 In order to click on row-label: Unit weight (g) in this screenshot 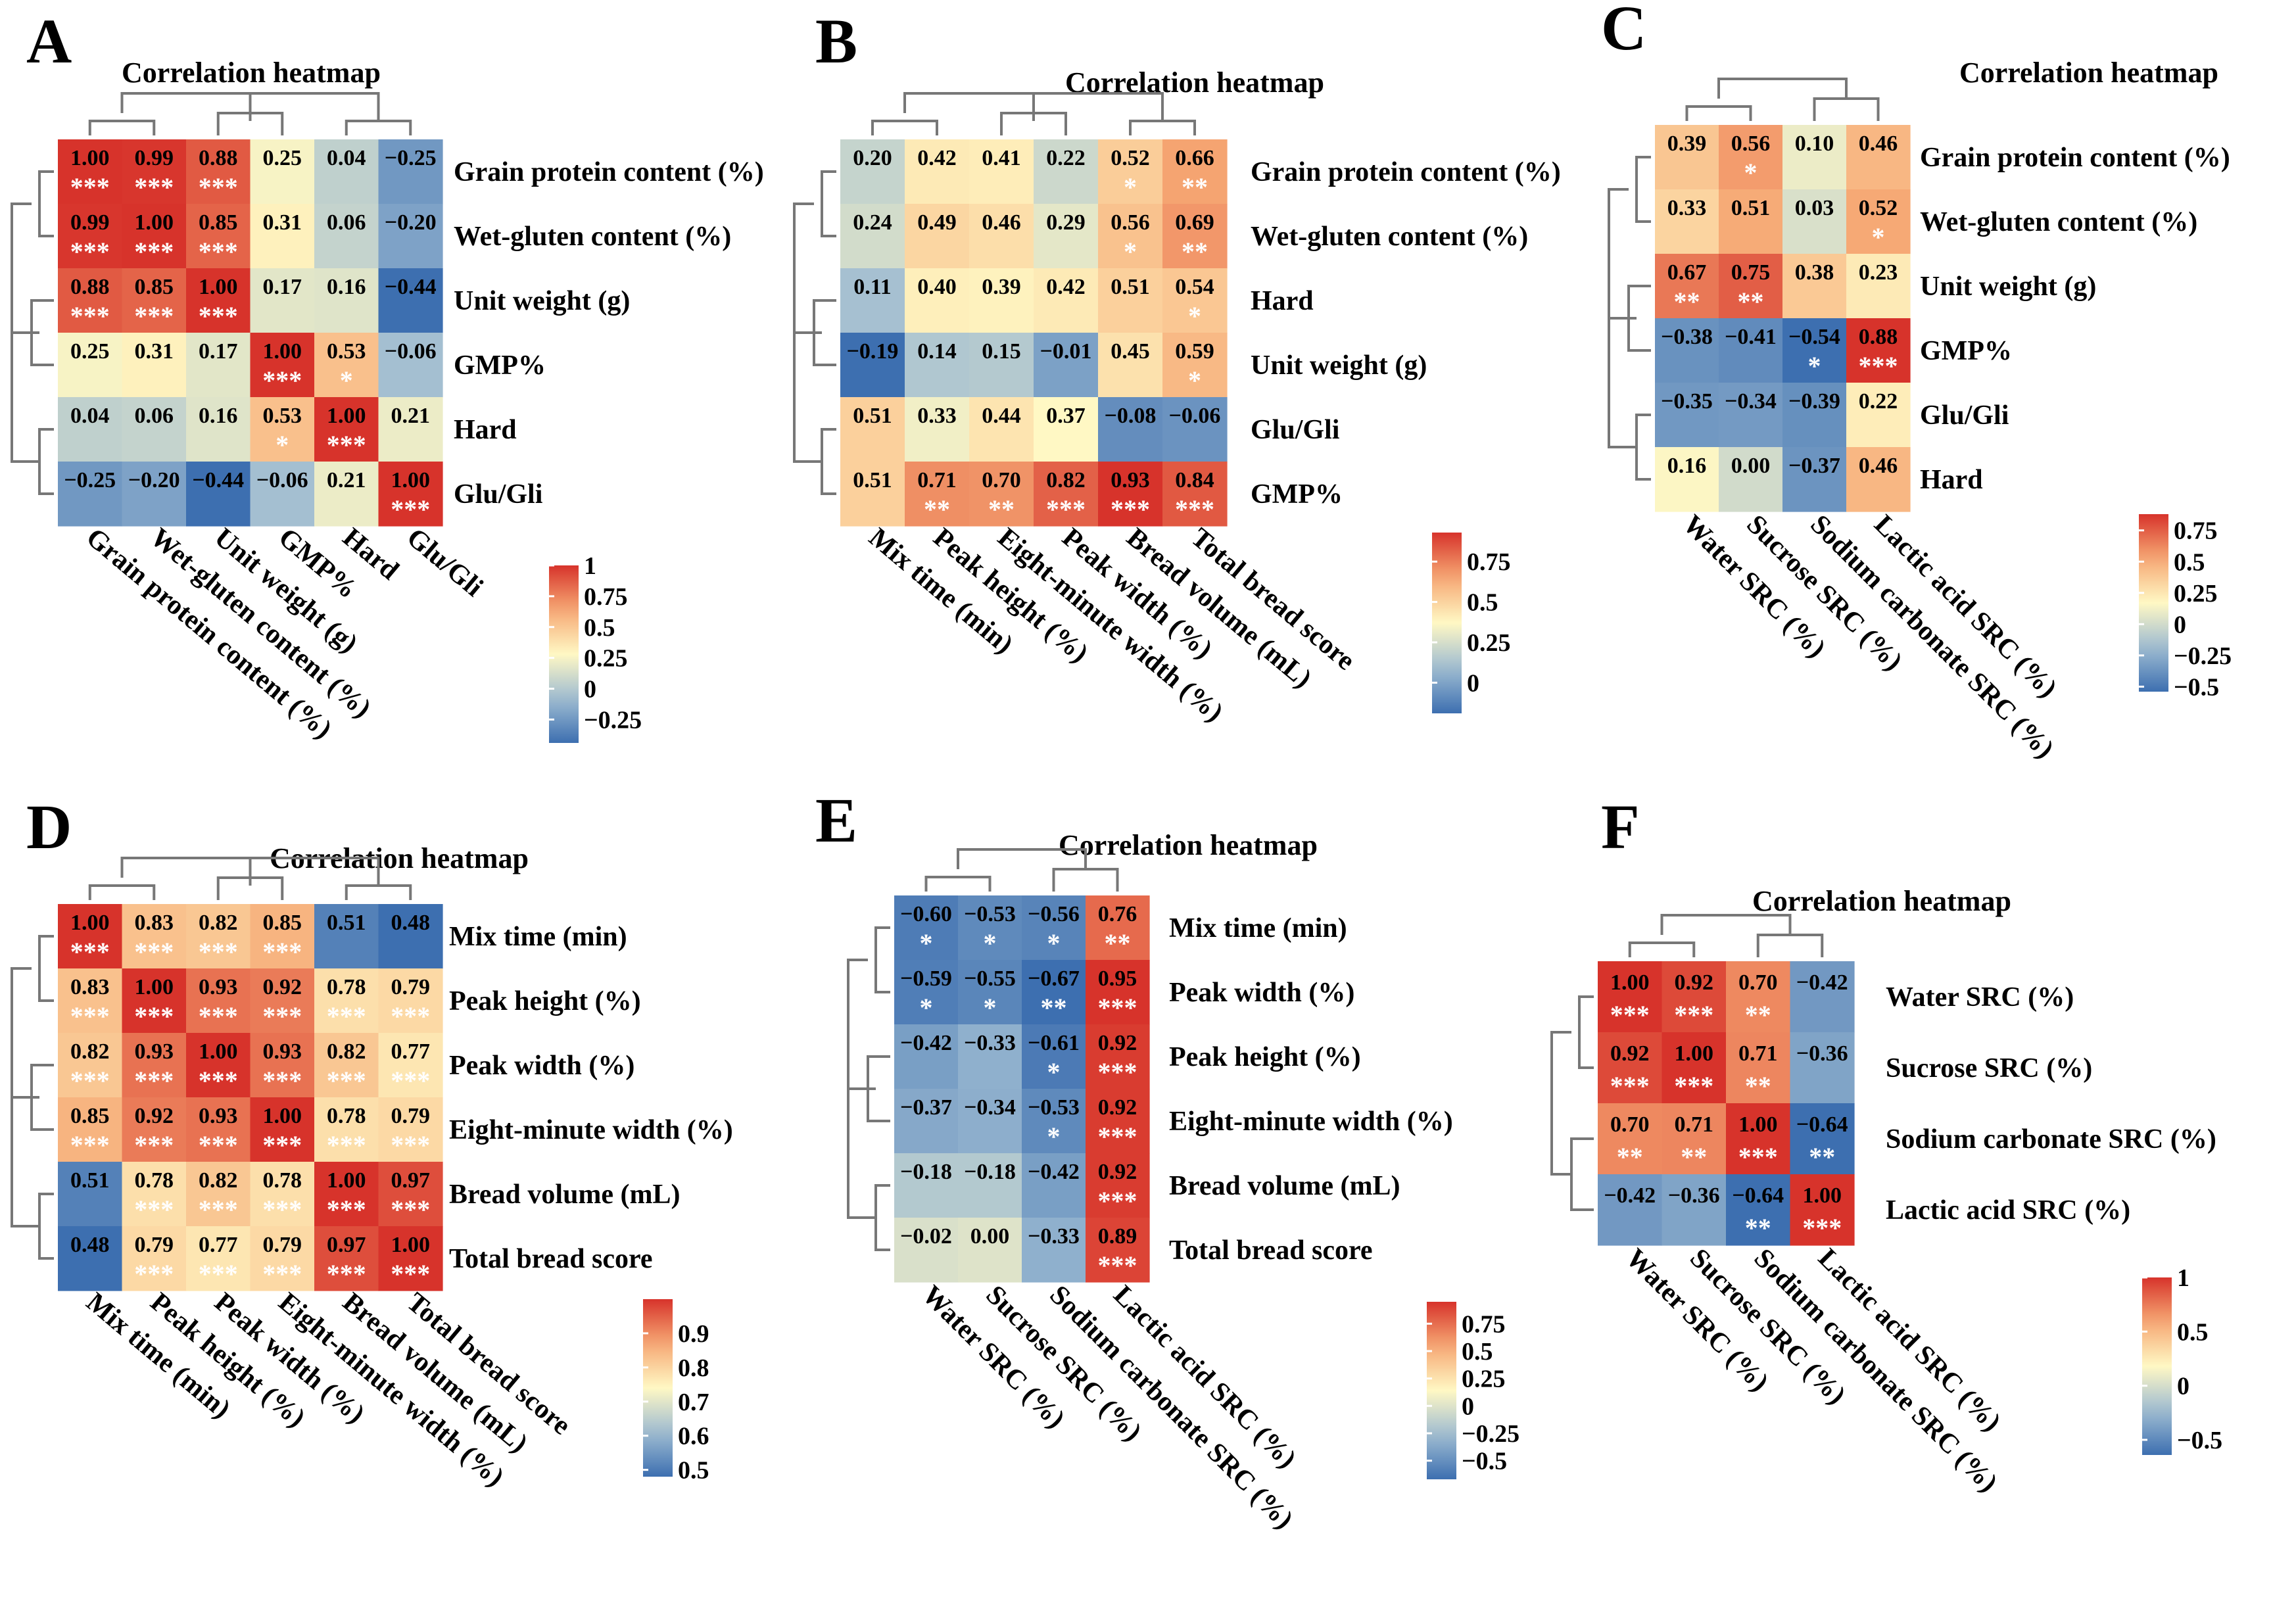, I will do `click(542, 301)`.